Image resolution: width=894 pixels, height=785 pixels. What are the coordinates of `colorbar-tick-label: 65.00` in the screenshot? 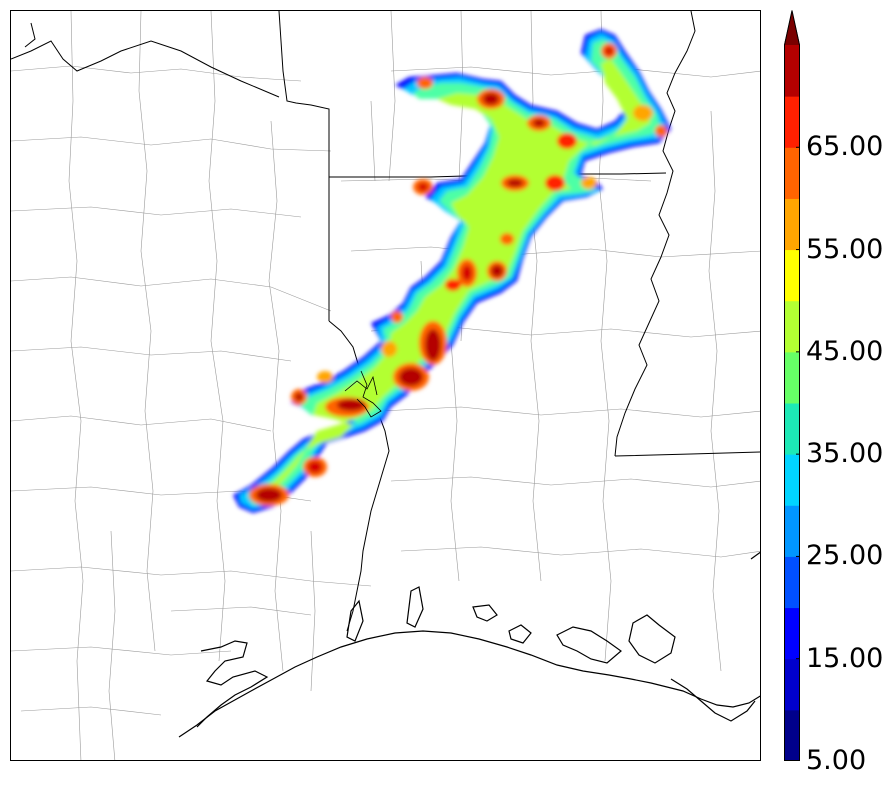 It's located at (845, 147).